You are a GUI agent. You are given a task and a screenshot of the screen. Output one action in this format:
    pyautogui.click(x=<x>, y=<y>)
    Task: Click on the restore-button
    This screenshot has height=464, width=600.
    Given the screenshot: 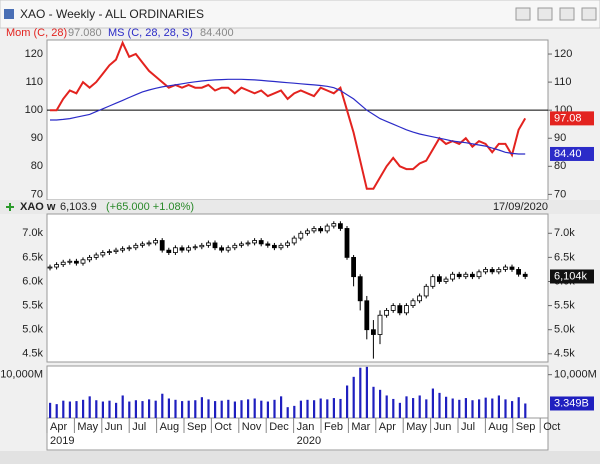 What is the action you would take?
    pyautogui.click(x=567, y=14)
    